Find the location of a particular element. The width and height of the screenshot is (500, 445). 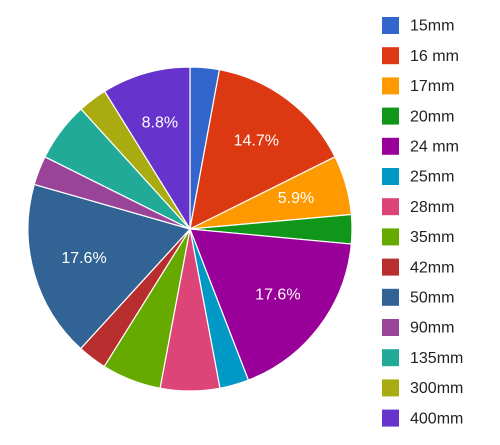

legend-label-300mm: 300mm is located at coordinates (436, 388).